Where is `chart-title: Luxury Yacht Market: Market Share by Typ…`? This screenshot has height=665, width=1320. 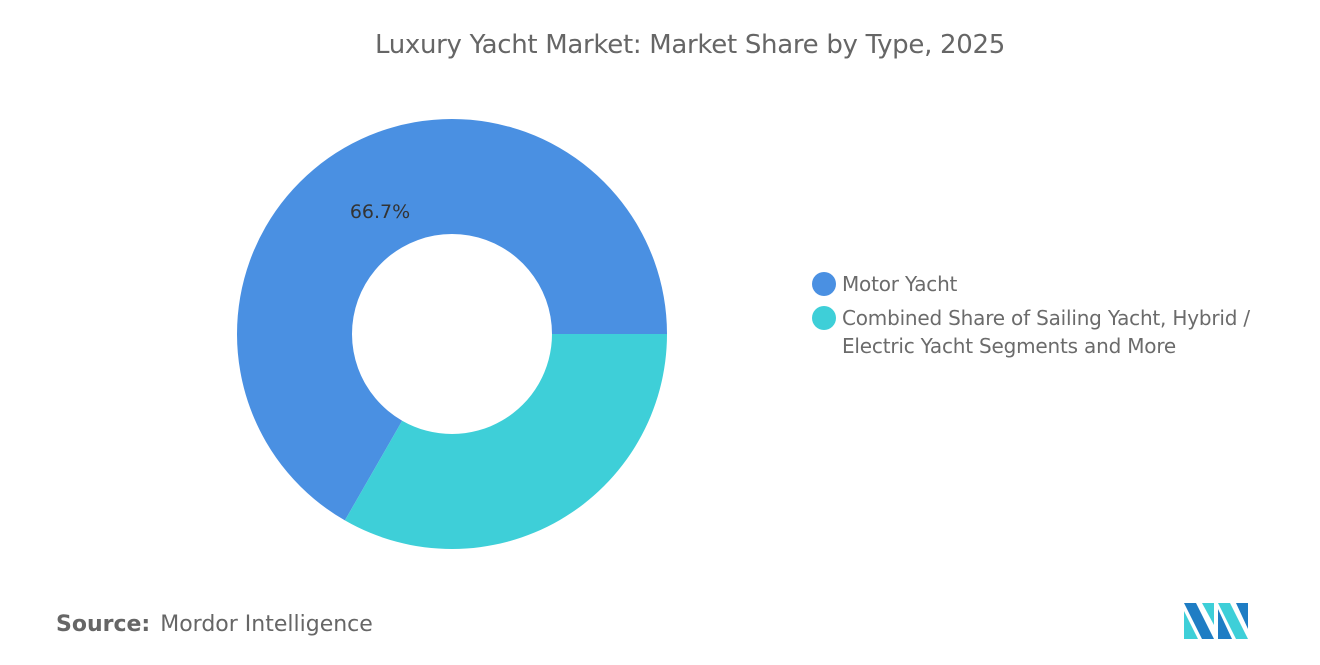
chart-title: Luxury Yacht Market: Market Share by Typ… is located at coordinates (690, 45).